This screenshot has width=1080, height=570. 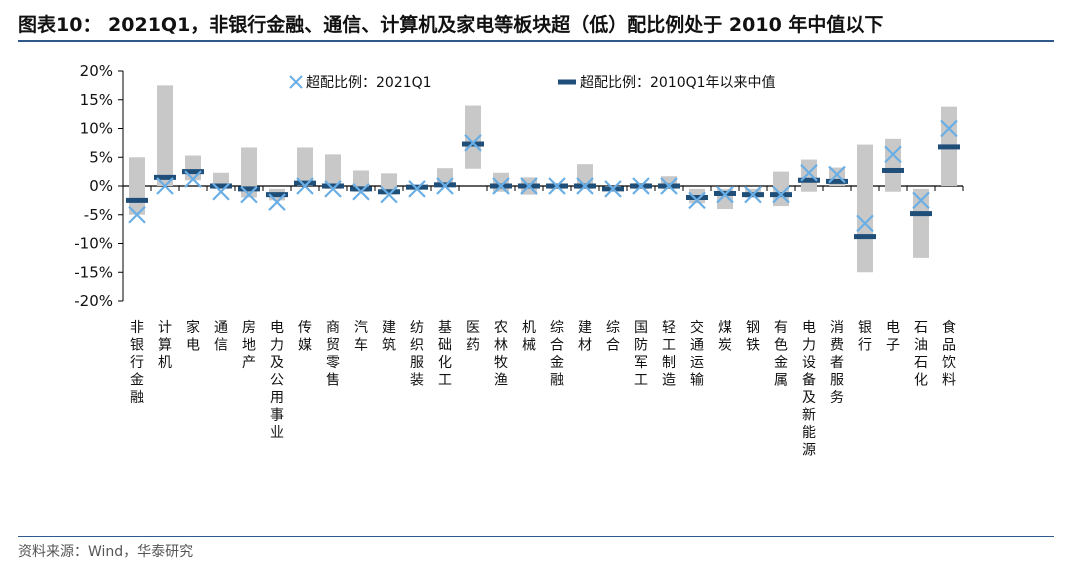 What do you see at coordinates (501, 354) in the screenshot?
I see `category-label: 农林牧渔` at bounding box center [501, 354].